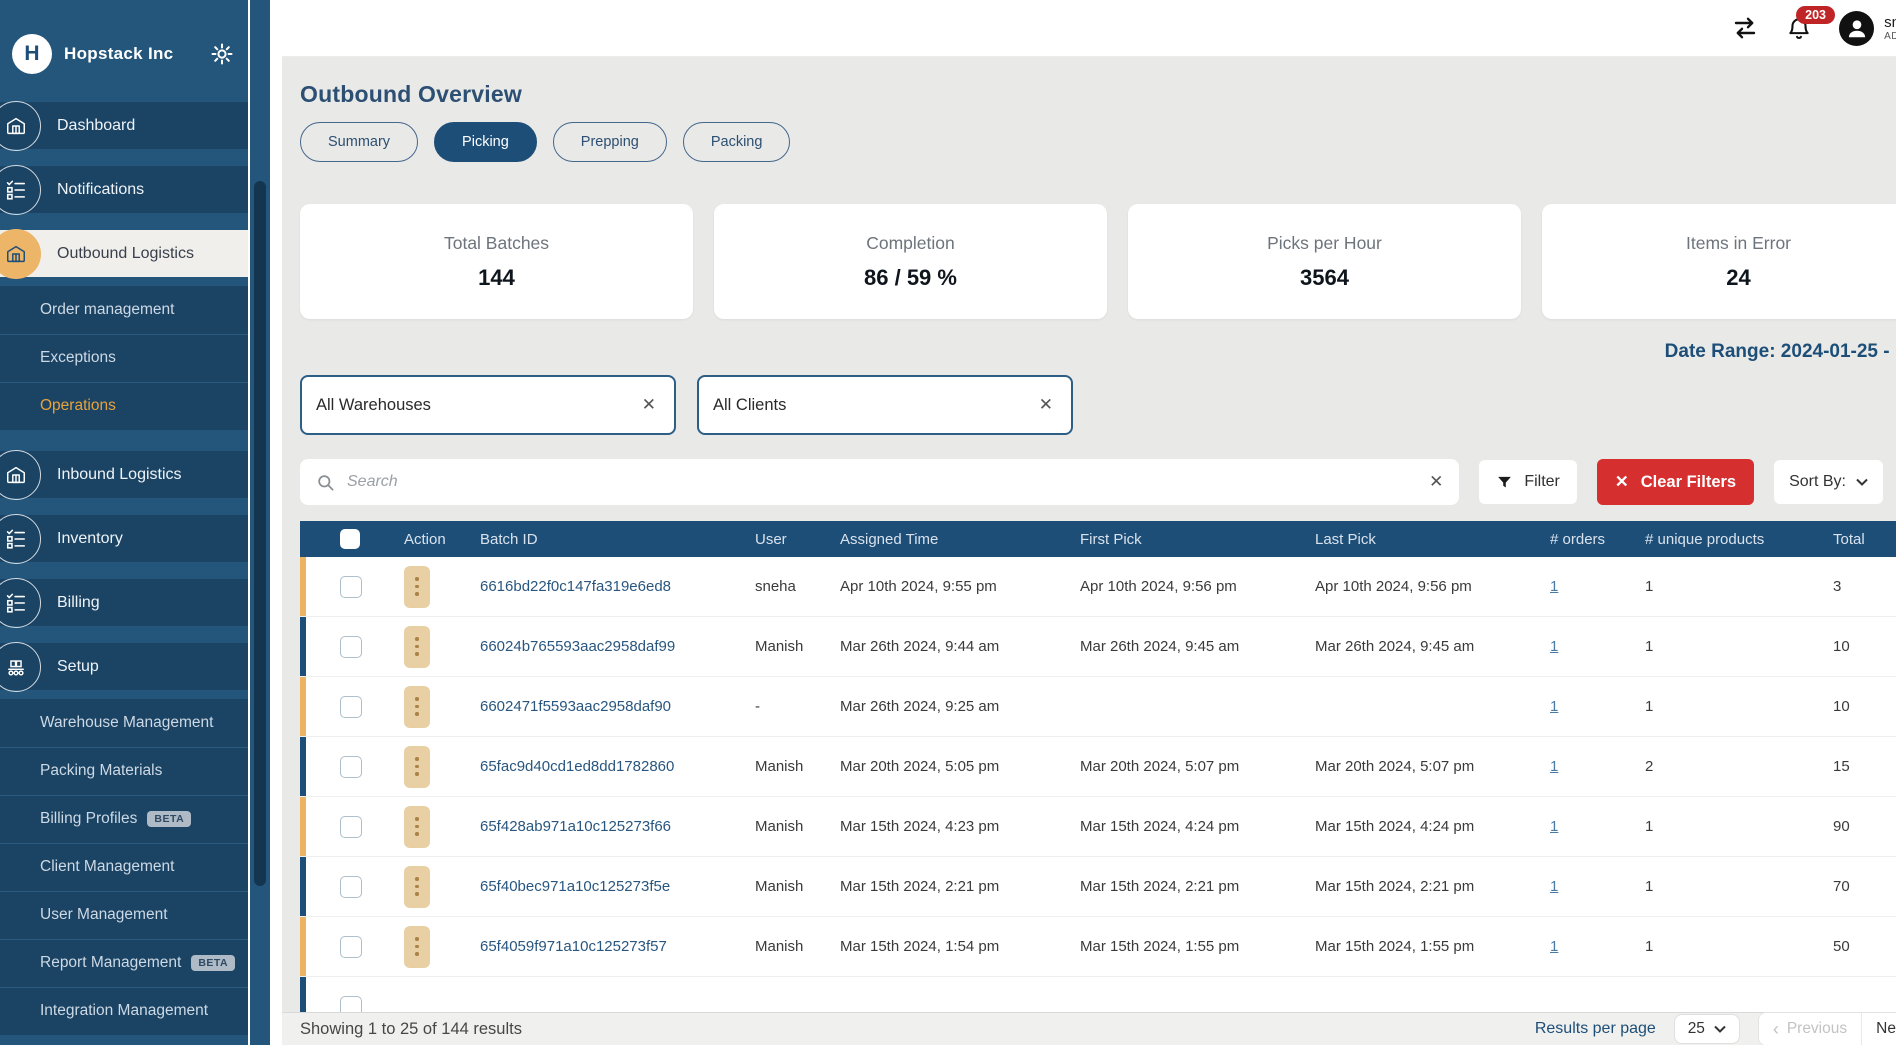  What do you see at coordinates (124, 538) in the screenshot?
I see `sidebar-item-inventory: Inventory` at bounding box center [124, 538].